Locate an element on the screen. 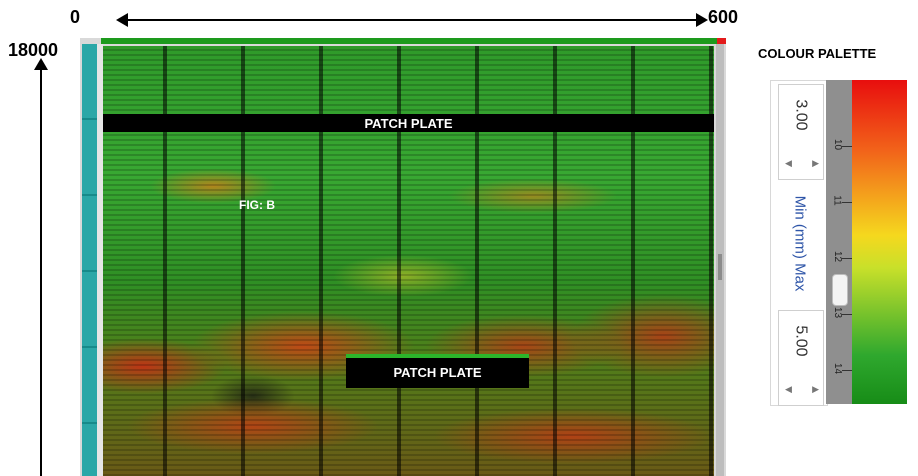 The image size is (918, 476). patch-plate-label-top: PATCH PLATE is located at coordinates (408, 123).